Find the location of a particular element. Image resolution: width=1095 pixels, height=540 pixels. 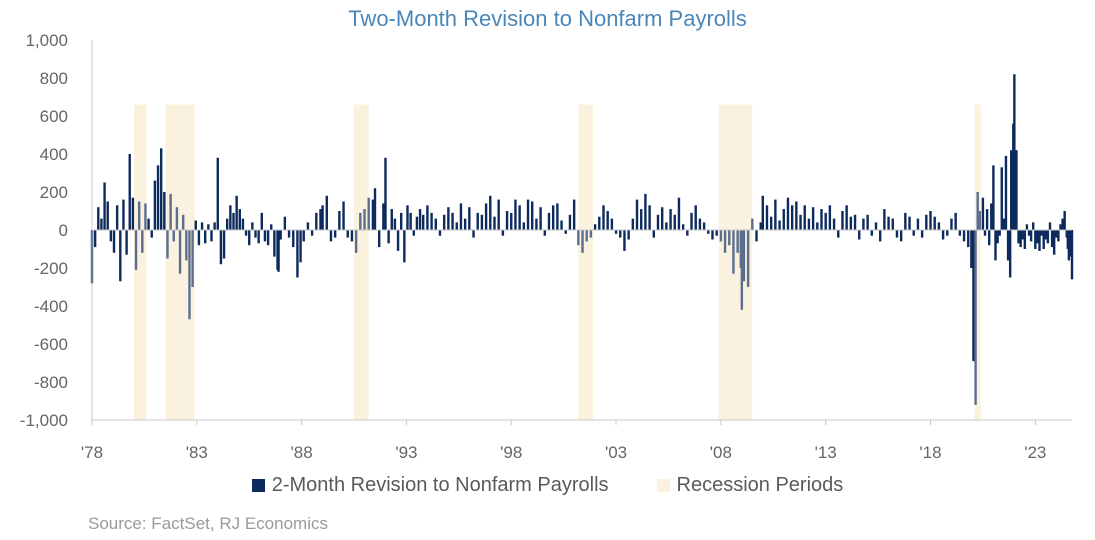

y-tick-label: 800 is located at coordinates (54, 78).